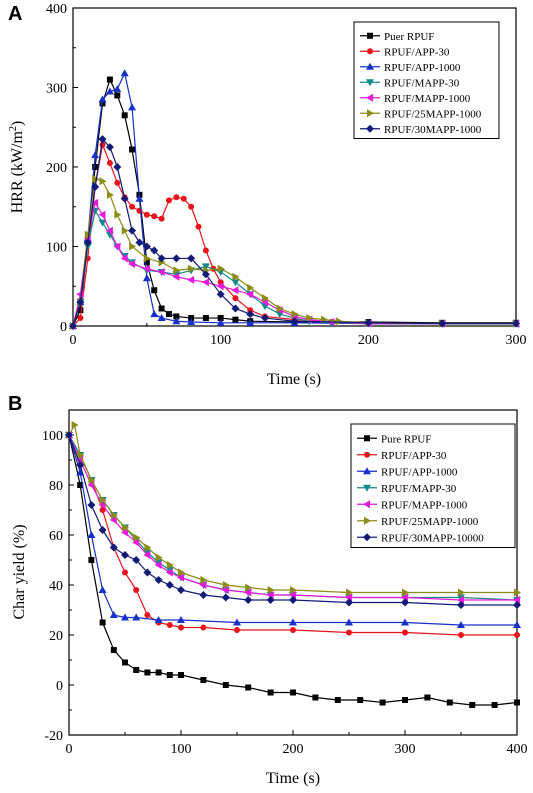  Describe the element at coordinates (56, 248) in the screenshot. I see `y-tick-label: 100` at that location.